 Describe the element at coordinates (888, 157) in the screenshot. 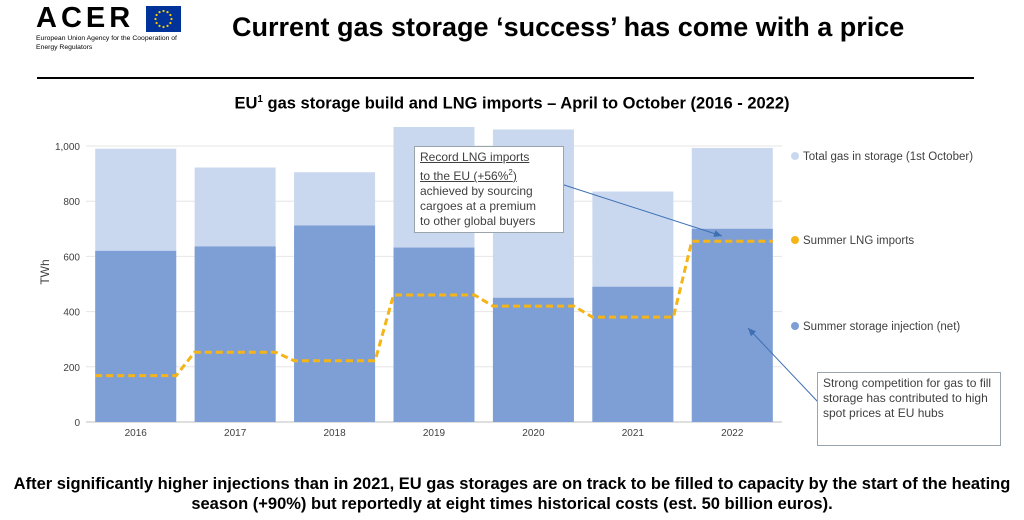

I see `legend-label: Total gas in storage (1st October)` at that location.